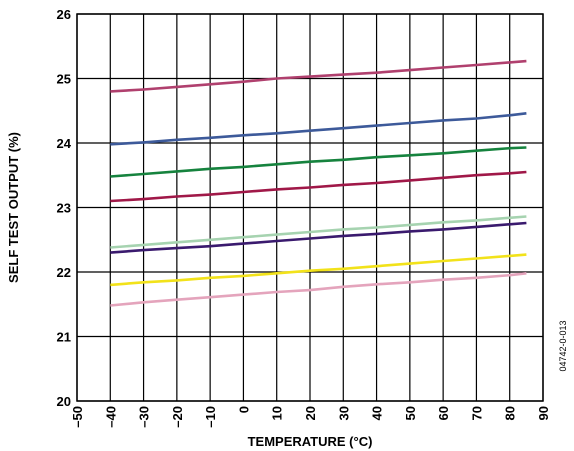 The width and height of the screenshot is (574, 451). What do you see at coordinates (443, 413) in the screenshot?
I see `x-tick-label: 60` at bounding box center [443, 413].